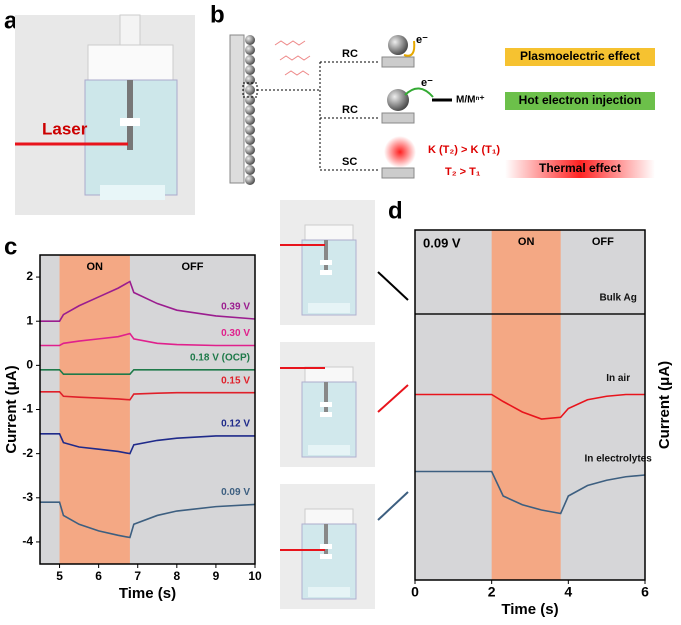  I want to click on laser-label: Laser, so click(65, 128).